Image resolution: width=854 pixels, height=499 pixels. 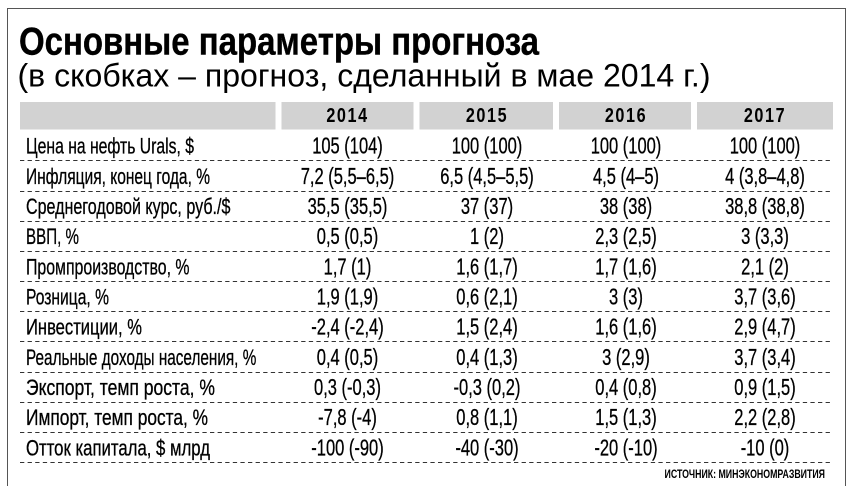 What do you see at coordinates (486, 447) in the screenshot?
I see `svg-text: -40 (-30)` at bounding box center [486, 447].